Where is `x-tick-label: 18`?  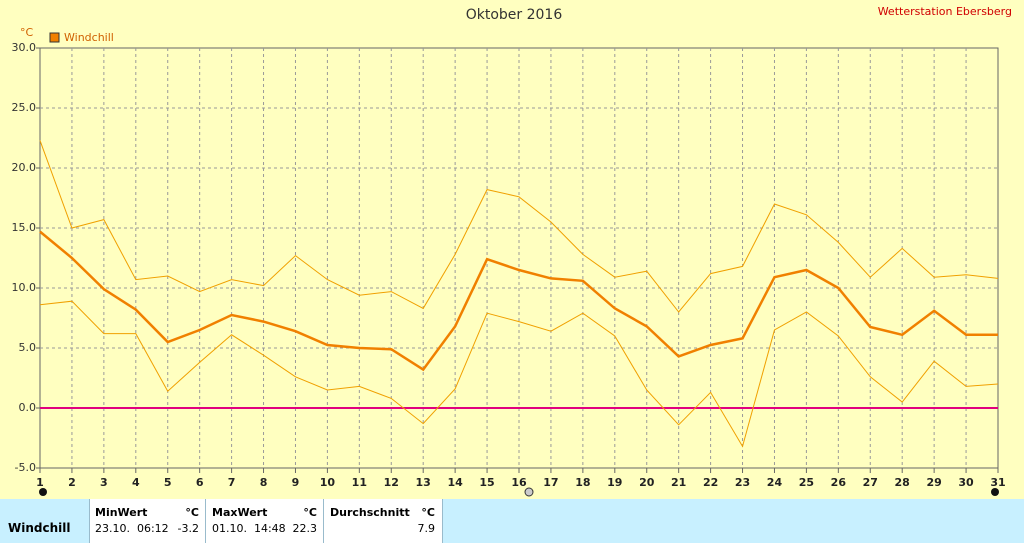 x-tick-label: 18 is located at coordinates (582, 482).